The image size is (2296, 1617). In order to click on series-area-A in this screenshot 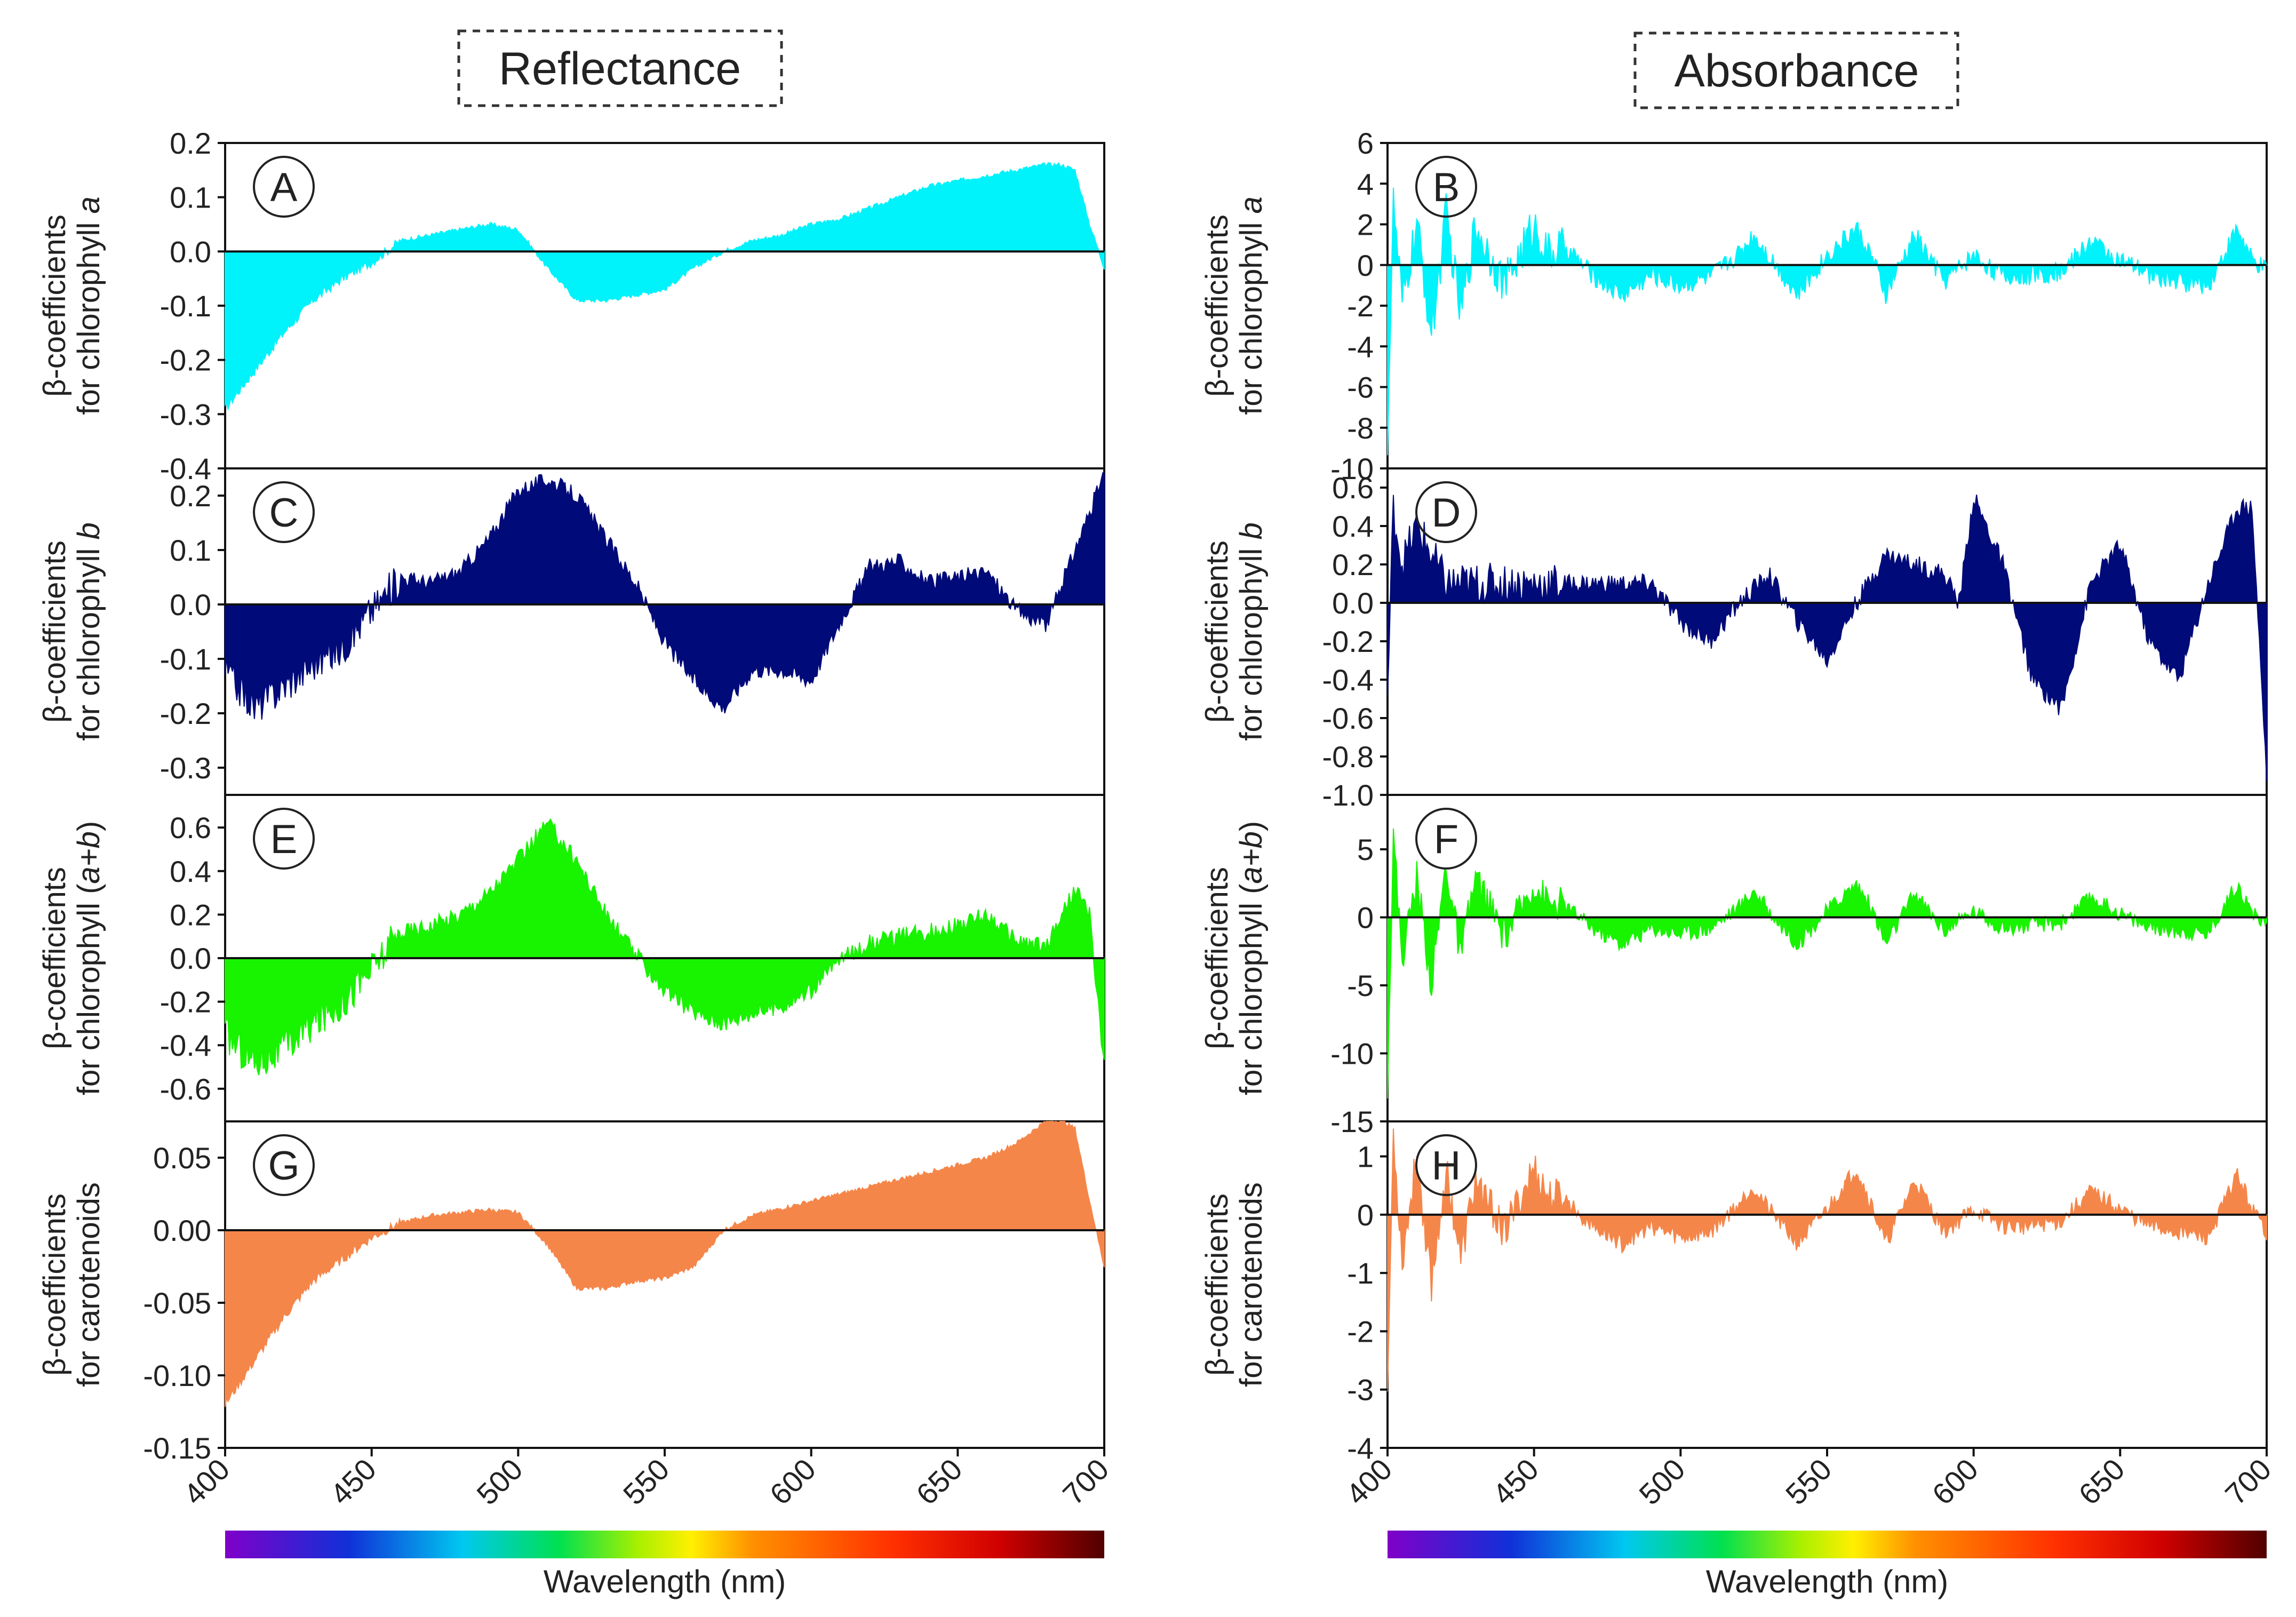, I will do `click(665, 286)`.